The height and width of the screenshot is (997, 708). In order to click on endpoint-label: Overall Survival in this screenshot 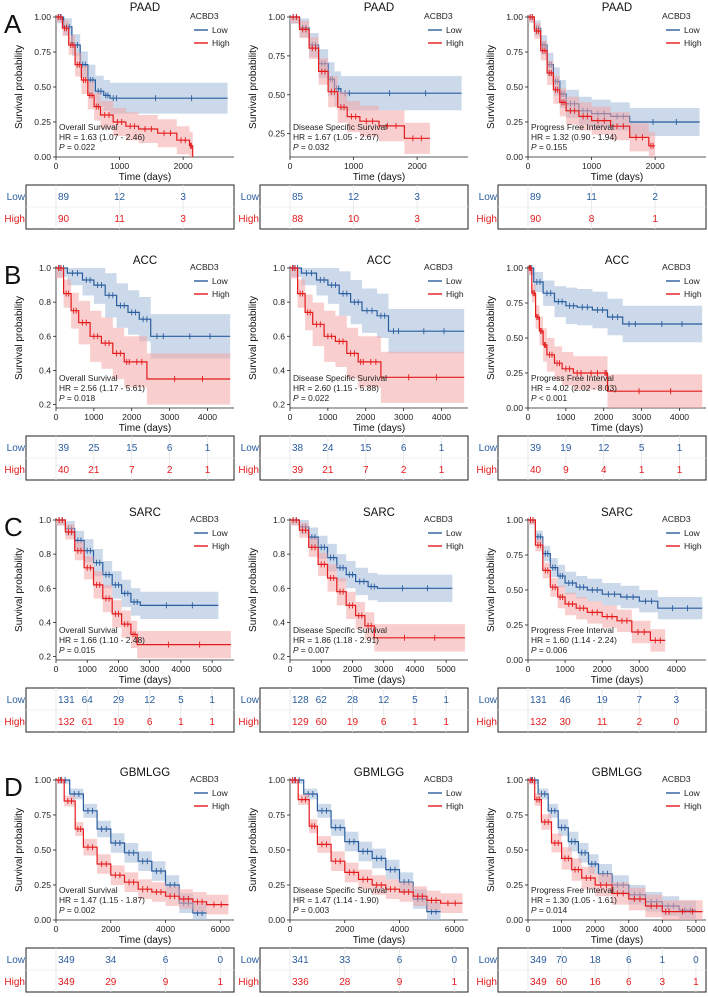, I will do `click(88, 890)`.